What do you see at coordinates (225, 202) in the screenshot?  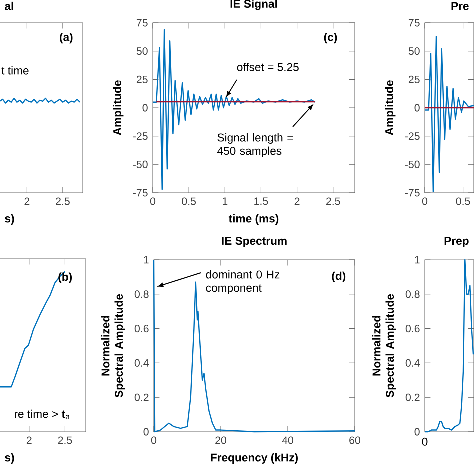 I see `x-tick-label: 1` at bounding box center [225, 202].